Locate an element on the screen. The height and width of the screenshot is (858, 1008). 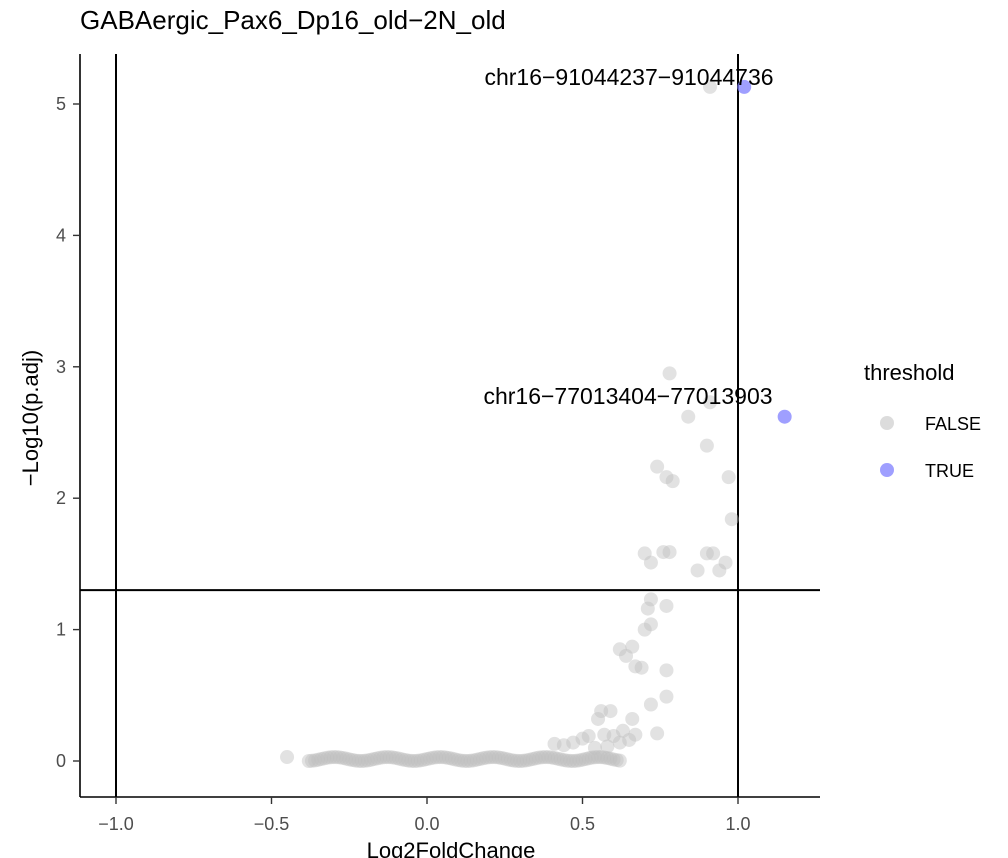
legend-title: threshold is located at coordinates (909, 372).